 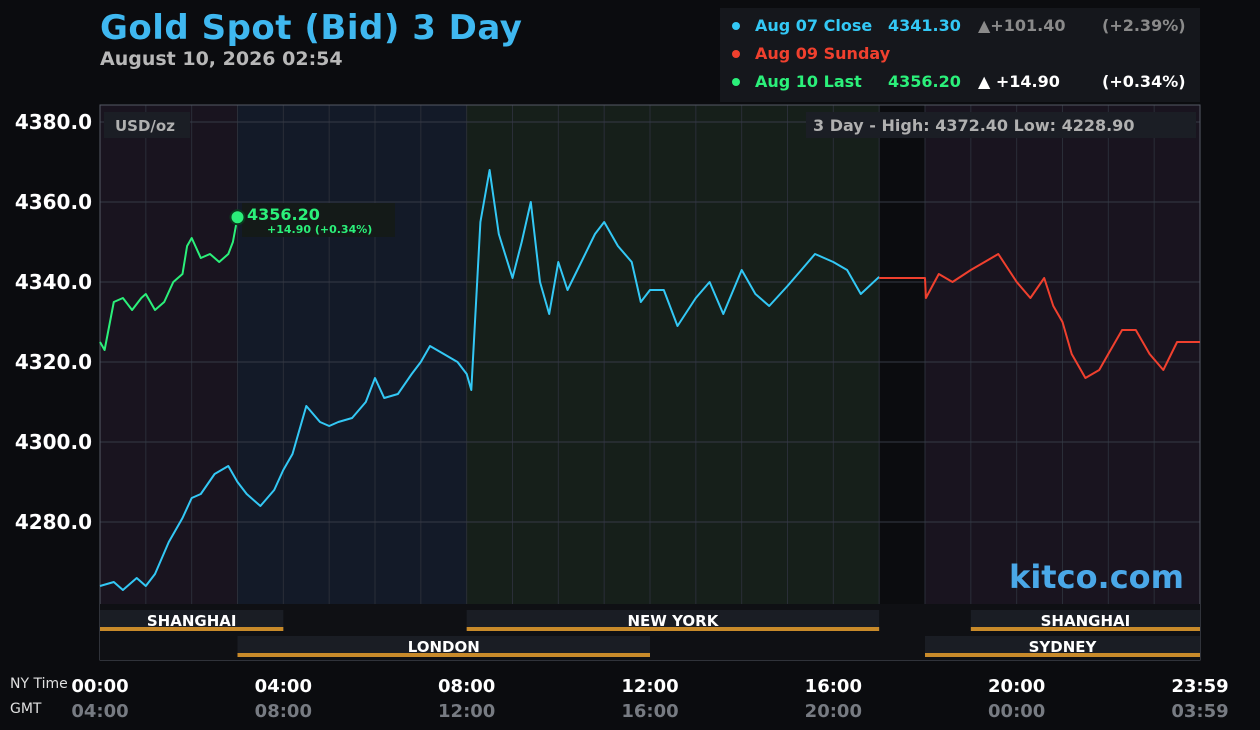 I want to click on watermark-logo: kitco.com, so click(x=1096, y=577).